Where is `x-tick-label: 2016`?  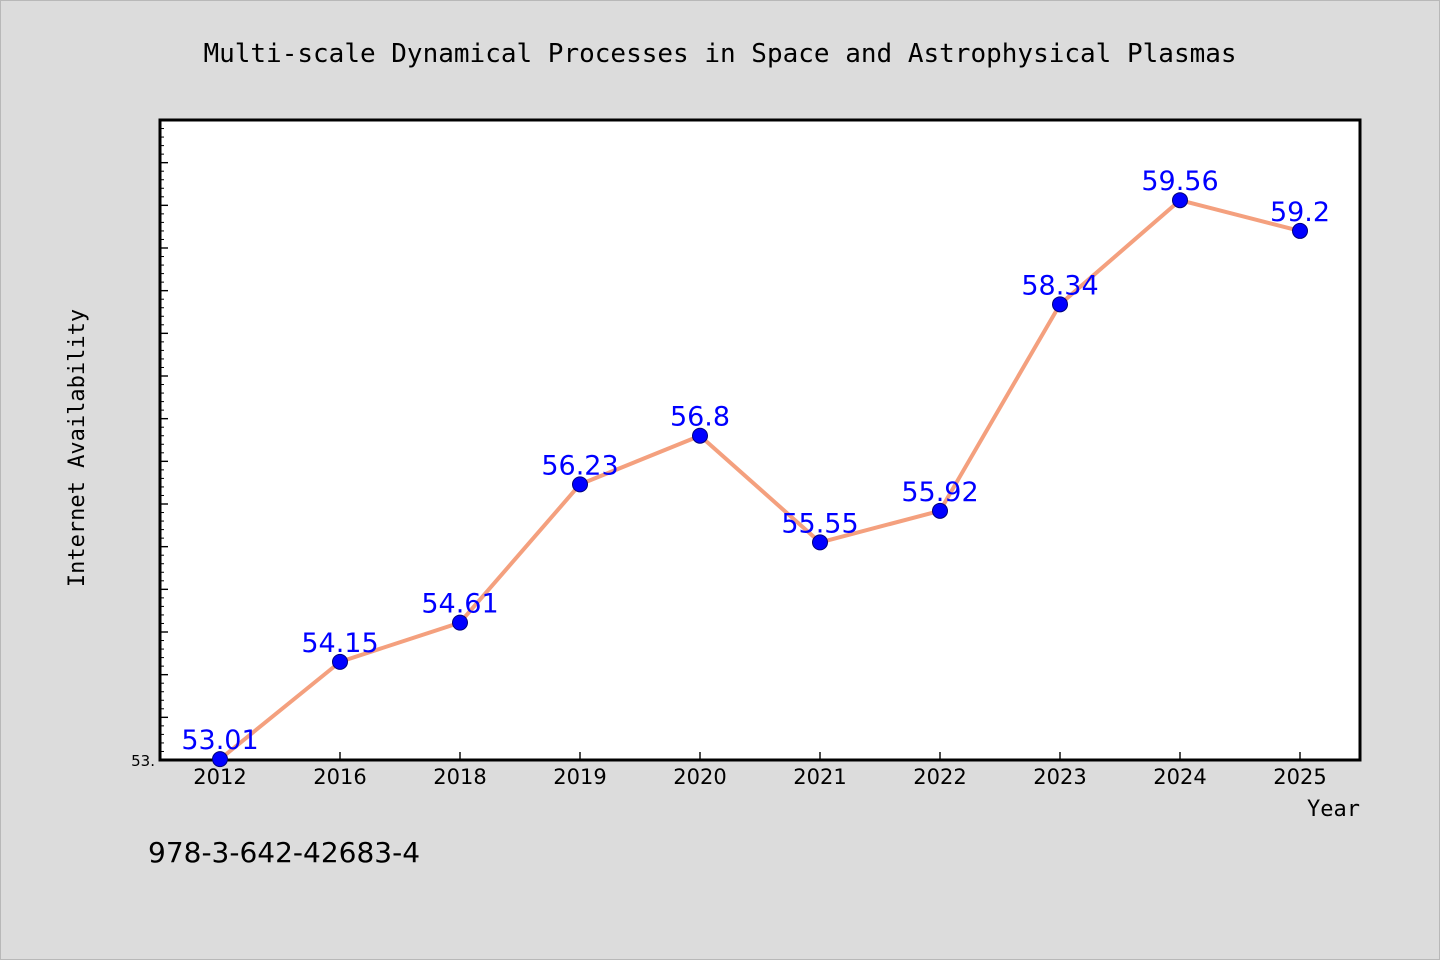 x-tick-label: 2016 is located at coordinates (339, 777).